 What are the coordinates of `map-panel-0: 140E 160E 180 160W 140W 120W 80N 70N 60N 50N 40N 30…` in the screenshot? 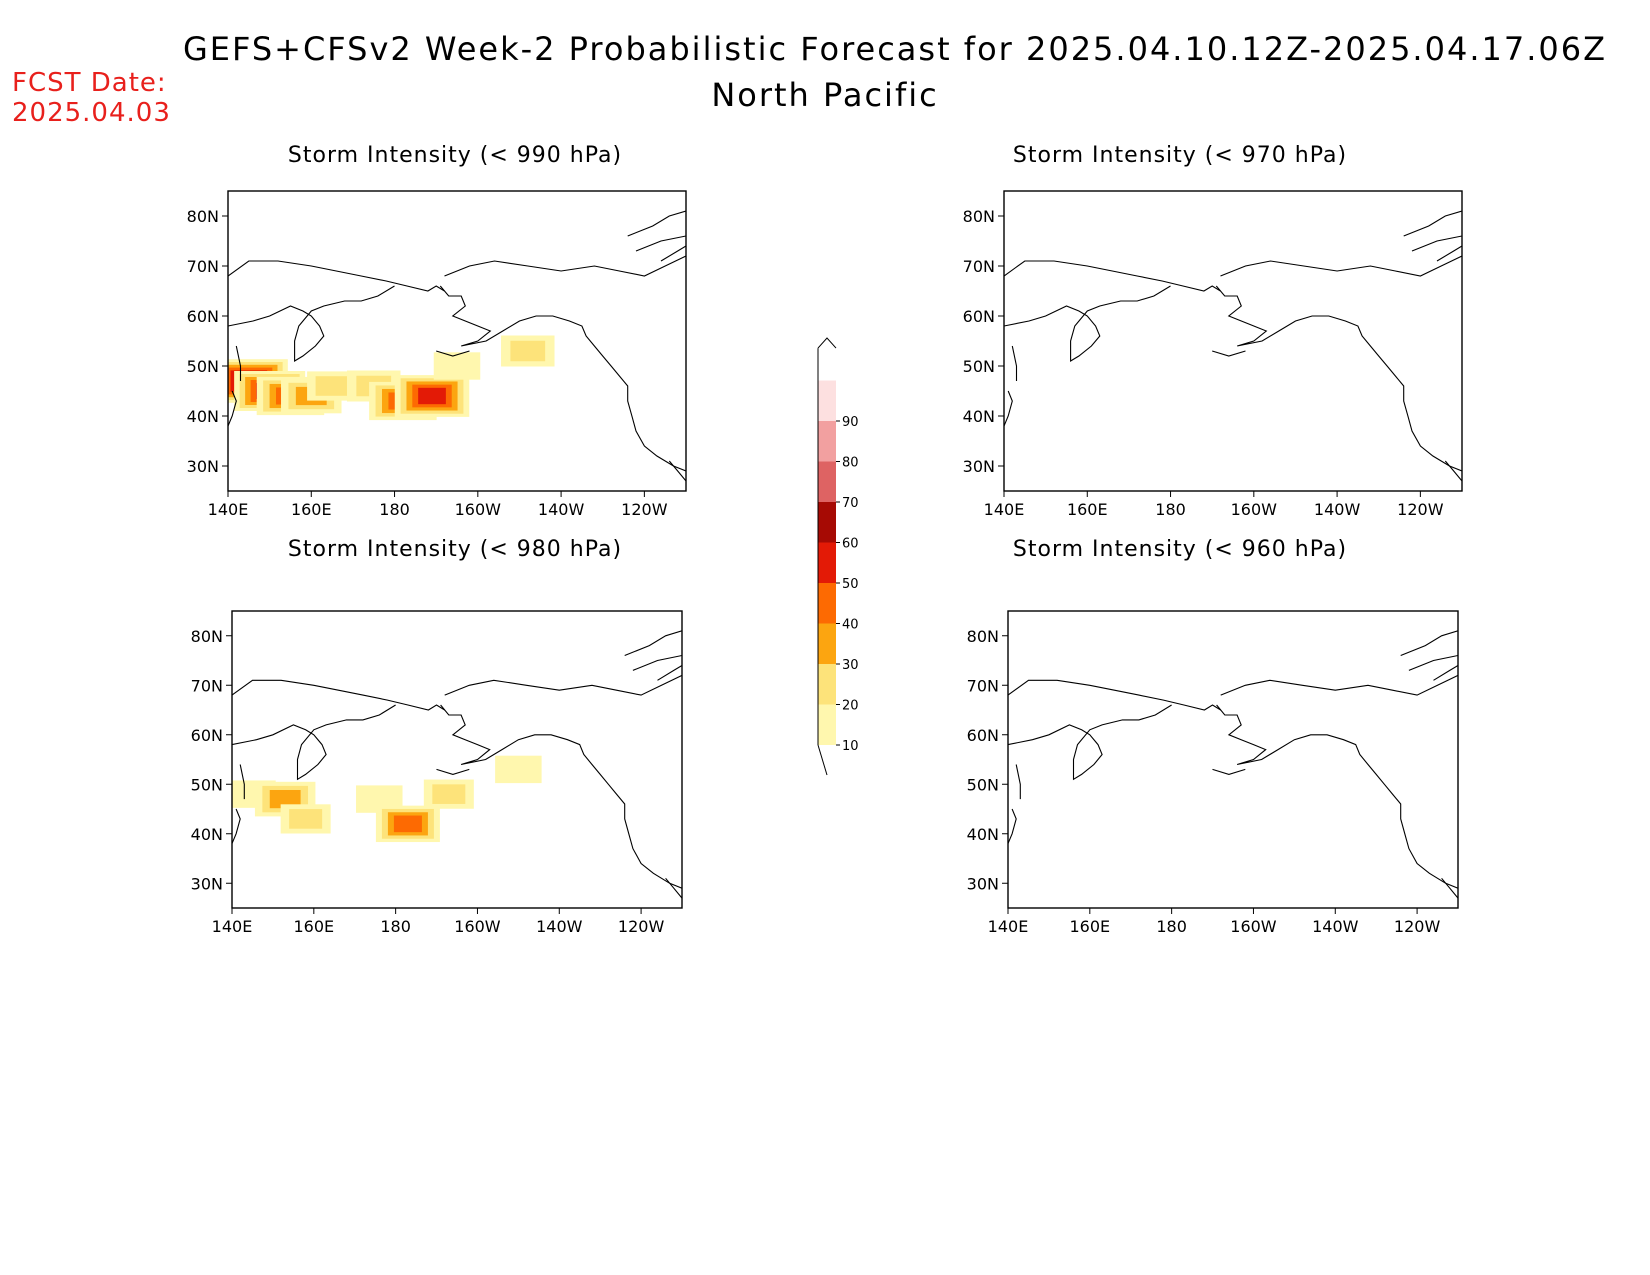 It's located at (437, 354).